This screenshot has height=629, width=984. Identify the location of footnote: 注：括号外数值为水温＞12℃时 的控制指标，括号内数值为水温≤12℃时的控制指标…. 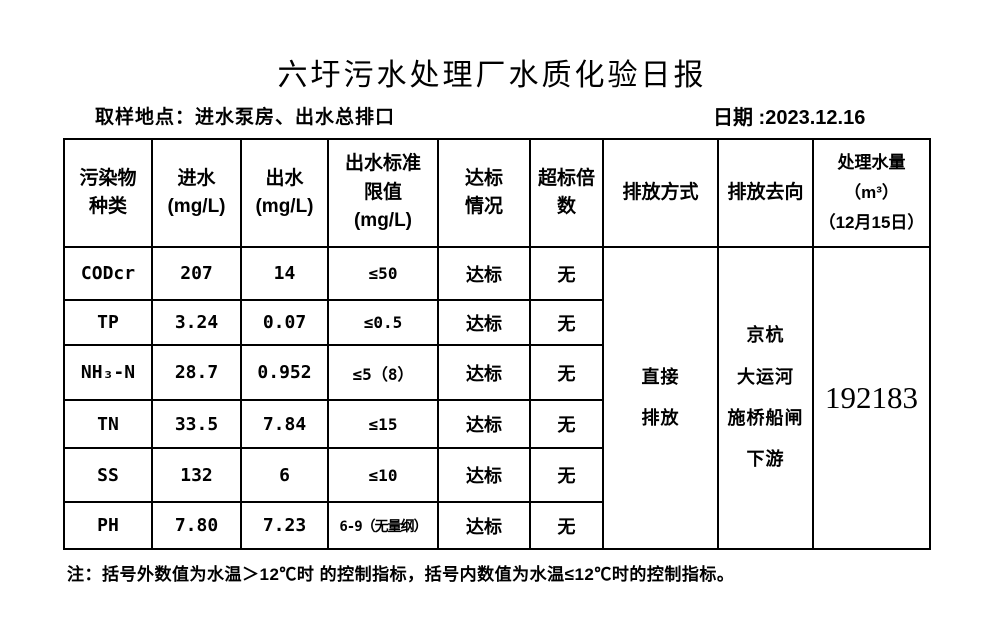
(401, 574).